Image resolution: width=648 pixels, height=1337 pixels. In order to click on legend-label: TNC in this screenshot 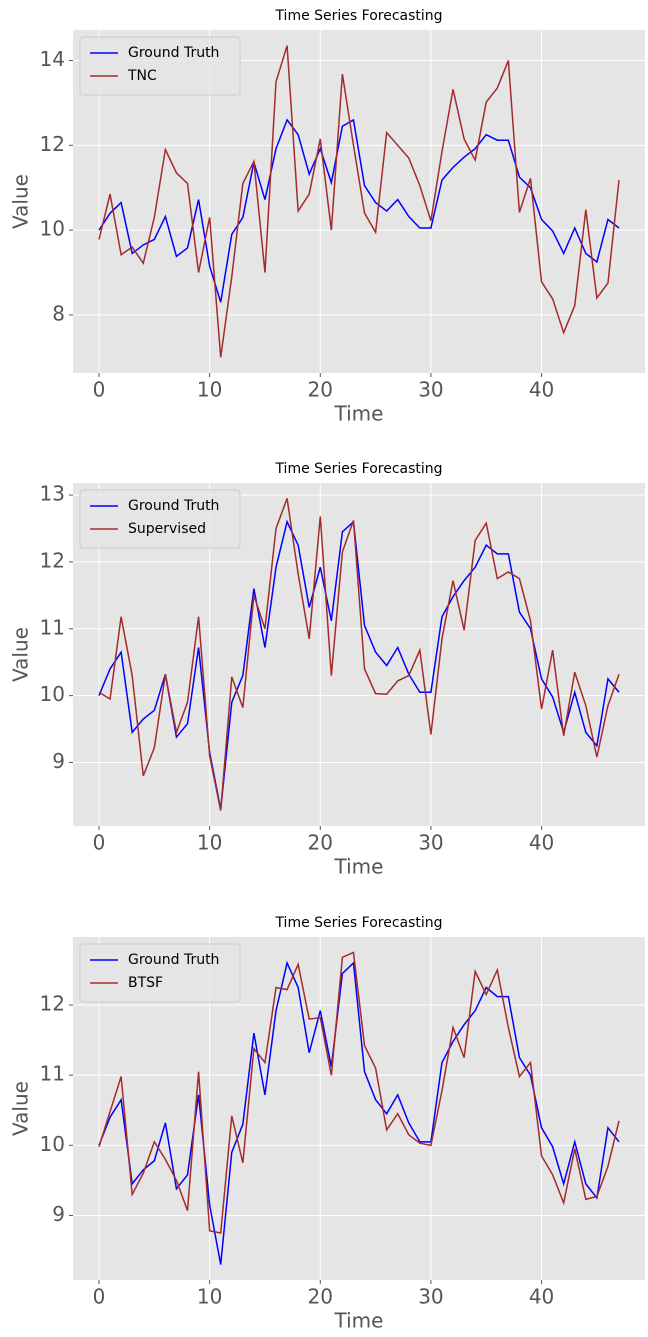, I will do `click(142, 76)`.